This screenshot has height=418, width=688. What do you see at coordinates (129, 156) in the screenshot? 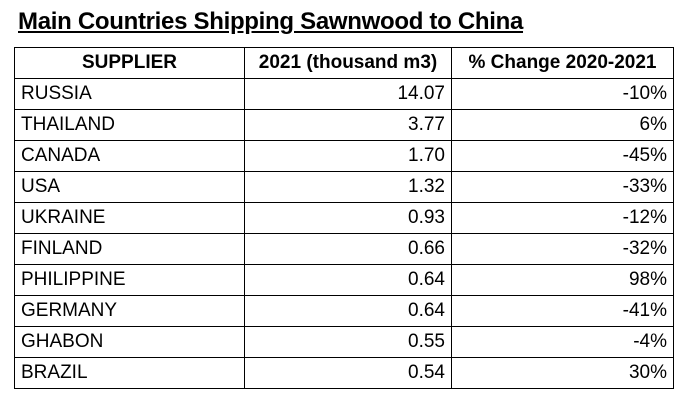
I see `table-cell: CANADA` at bounding box center [129, 156].